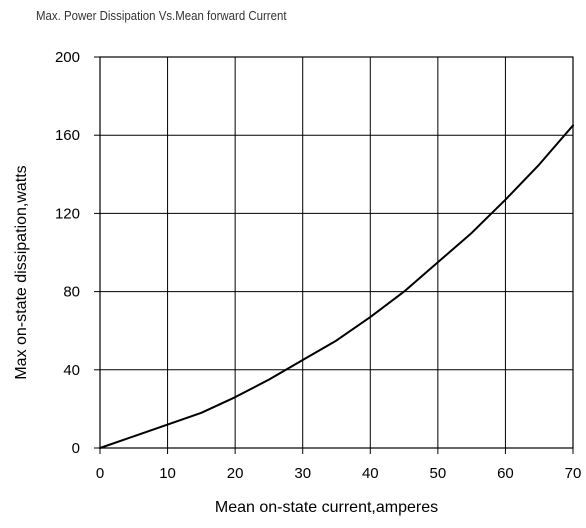  Describe the element at coordinates (370, 473) in the screenshot. I see `x-tick-label: 40` at that location.